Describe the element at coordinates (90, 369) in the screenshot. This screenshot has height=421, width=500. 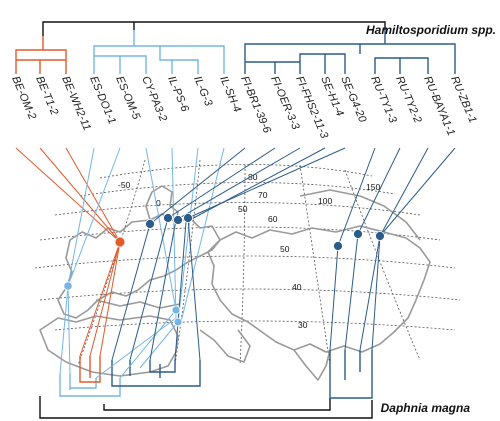
I see `host-red-clade` at that location.